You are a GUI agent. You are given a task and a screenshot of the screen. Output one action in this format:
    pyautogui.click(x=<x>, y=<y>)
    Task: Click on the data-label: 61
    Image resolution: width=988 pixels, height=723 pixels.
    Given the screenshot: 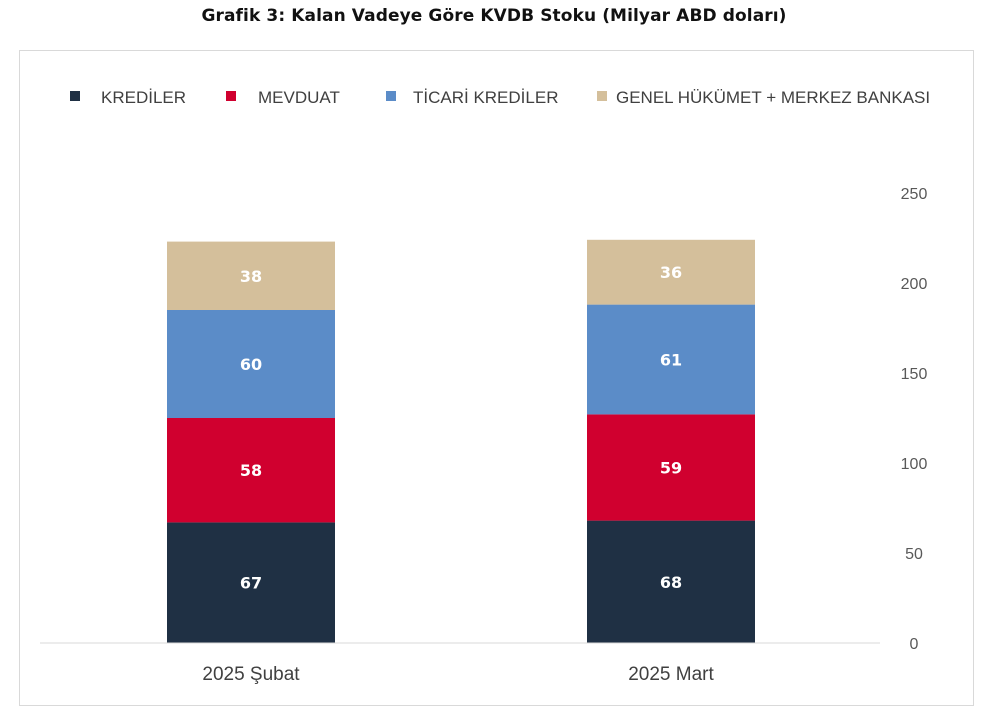 What is the action you would take?
    pyautogui.click(x=671, y=360)
    